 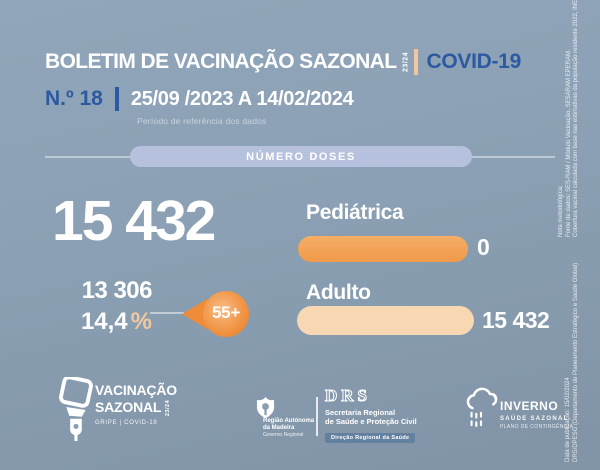 What do you see at coordinates (116, 99) in the screenshot?
I see `edition-divider-bar` at bounding box center [116, 99].